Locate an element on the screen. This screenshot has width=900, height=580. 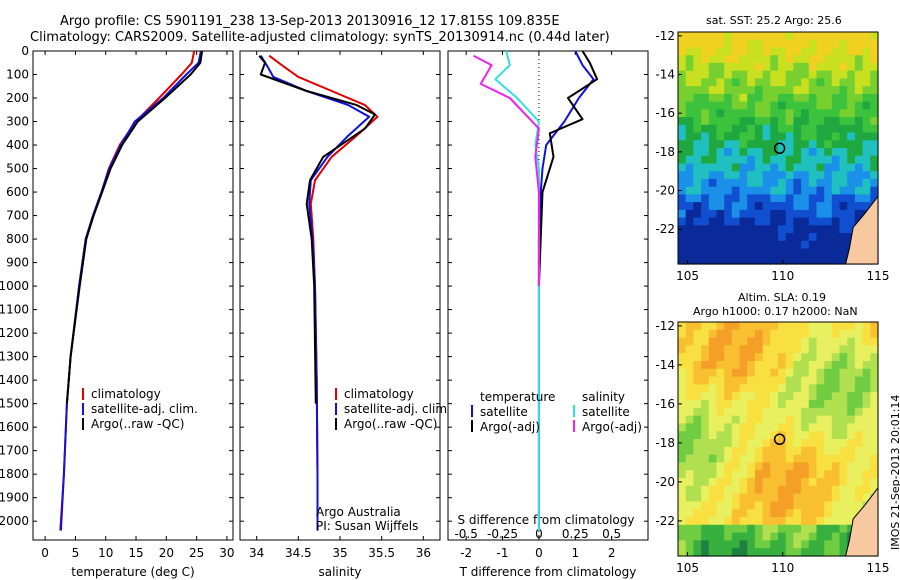
map-x-tick-label: 115 is located at coordinates (878, 276).